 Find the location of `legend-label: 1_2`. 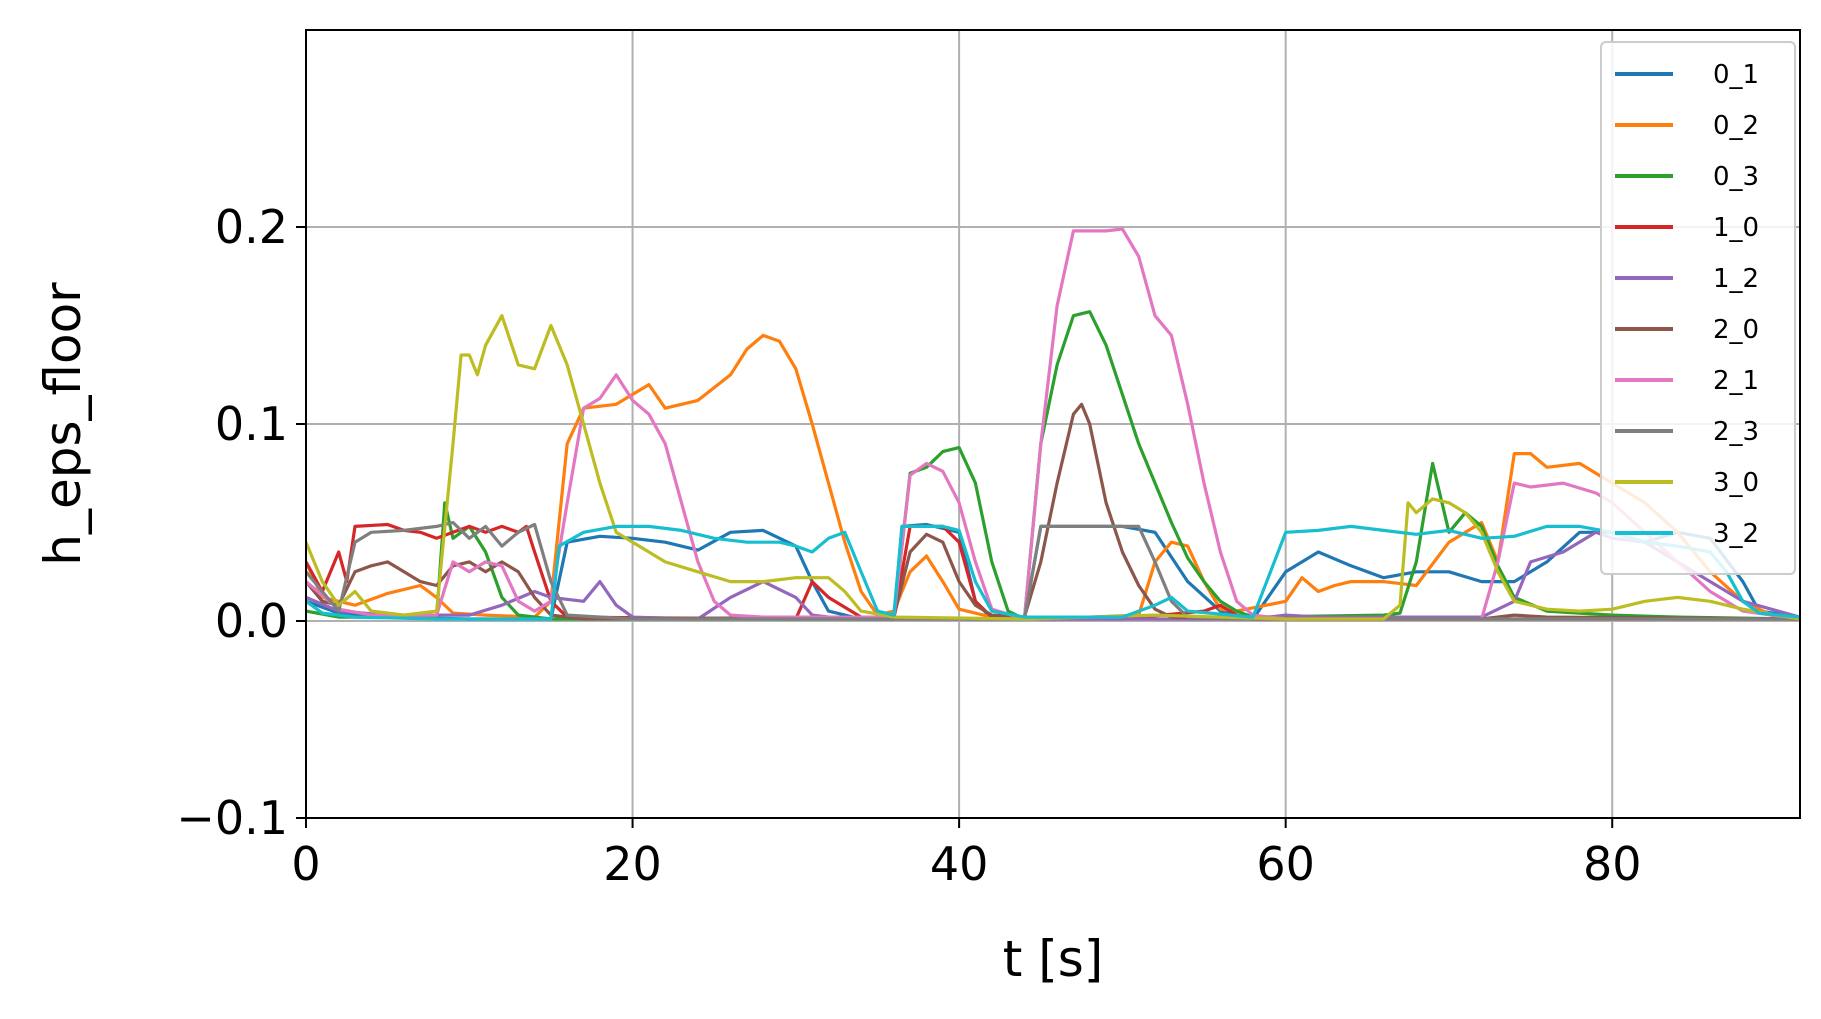

legend-label: 1_2 is located at coordinates (1736, 279).